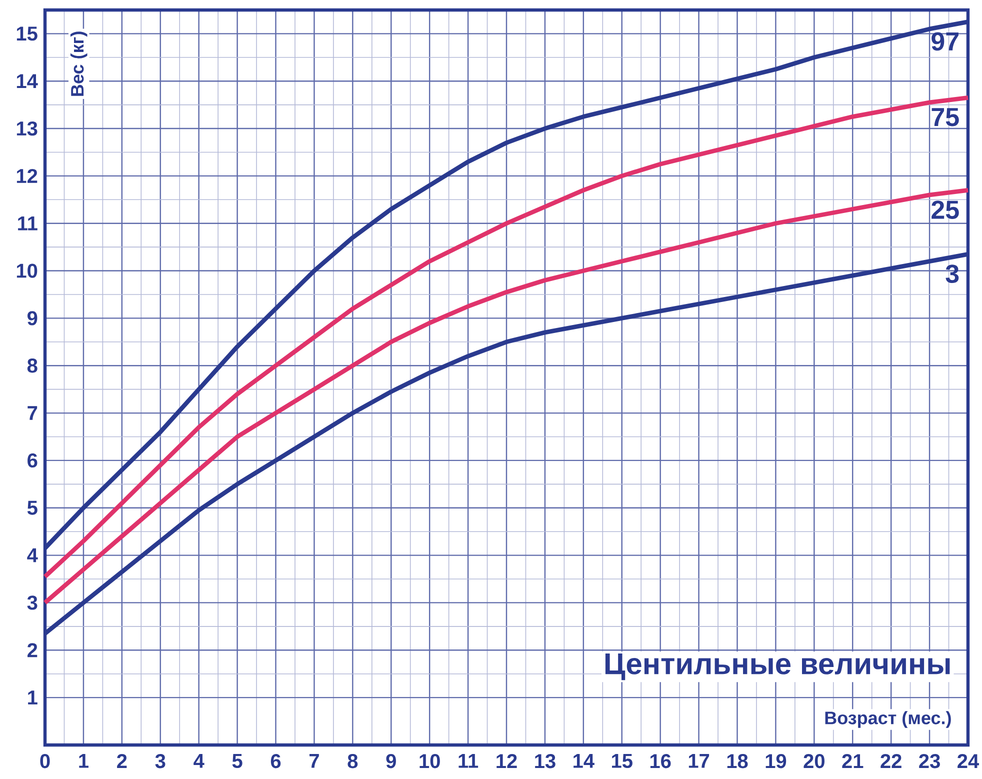 The width and height of the screenshot is (982, 779). I want to click on y-tick-label: 9, so click(33, 318).